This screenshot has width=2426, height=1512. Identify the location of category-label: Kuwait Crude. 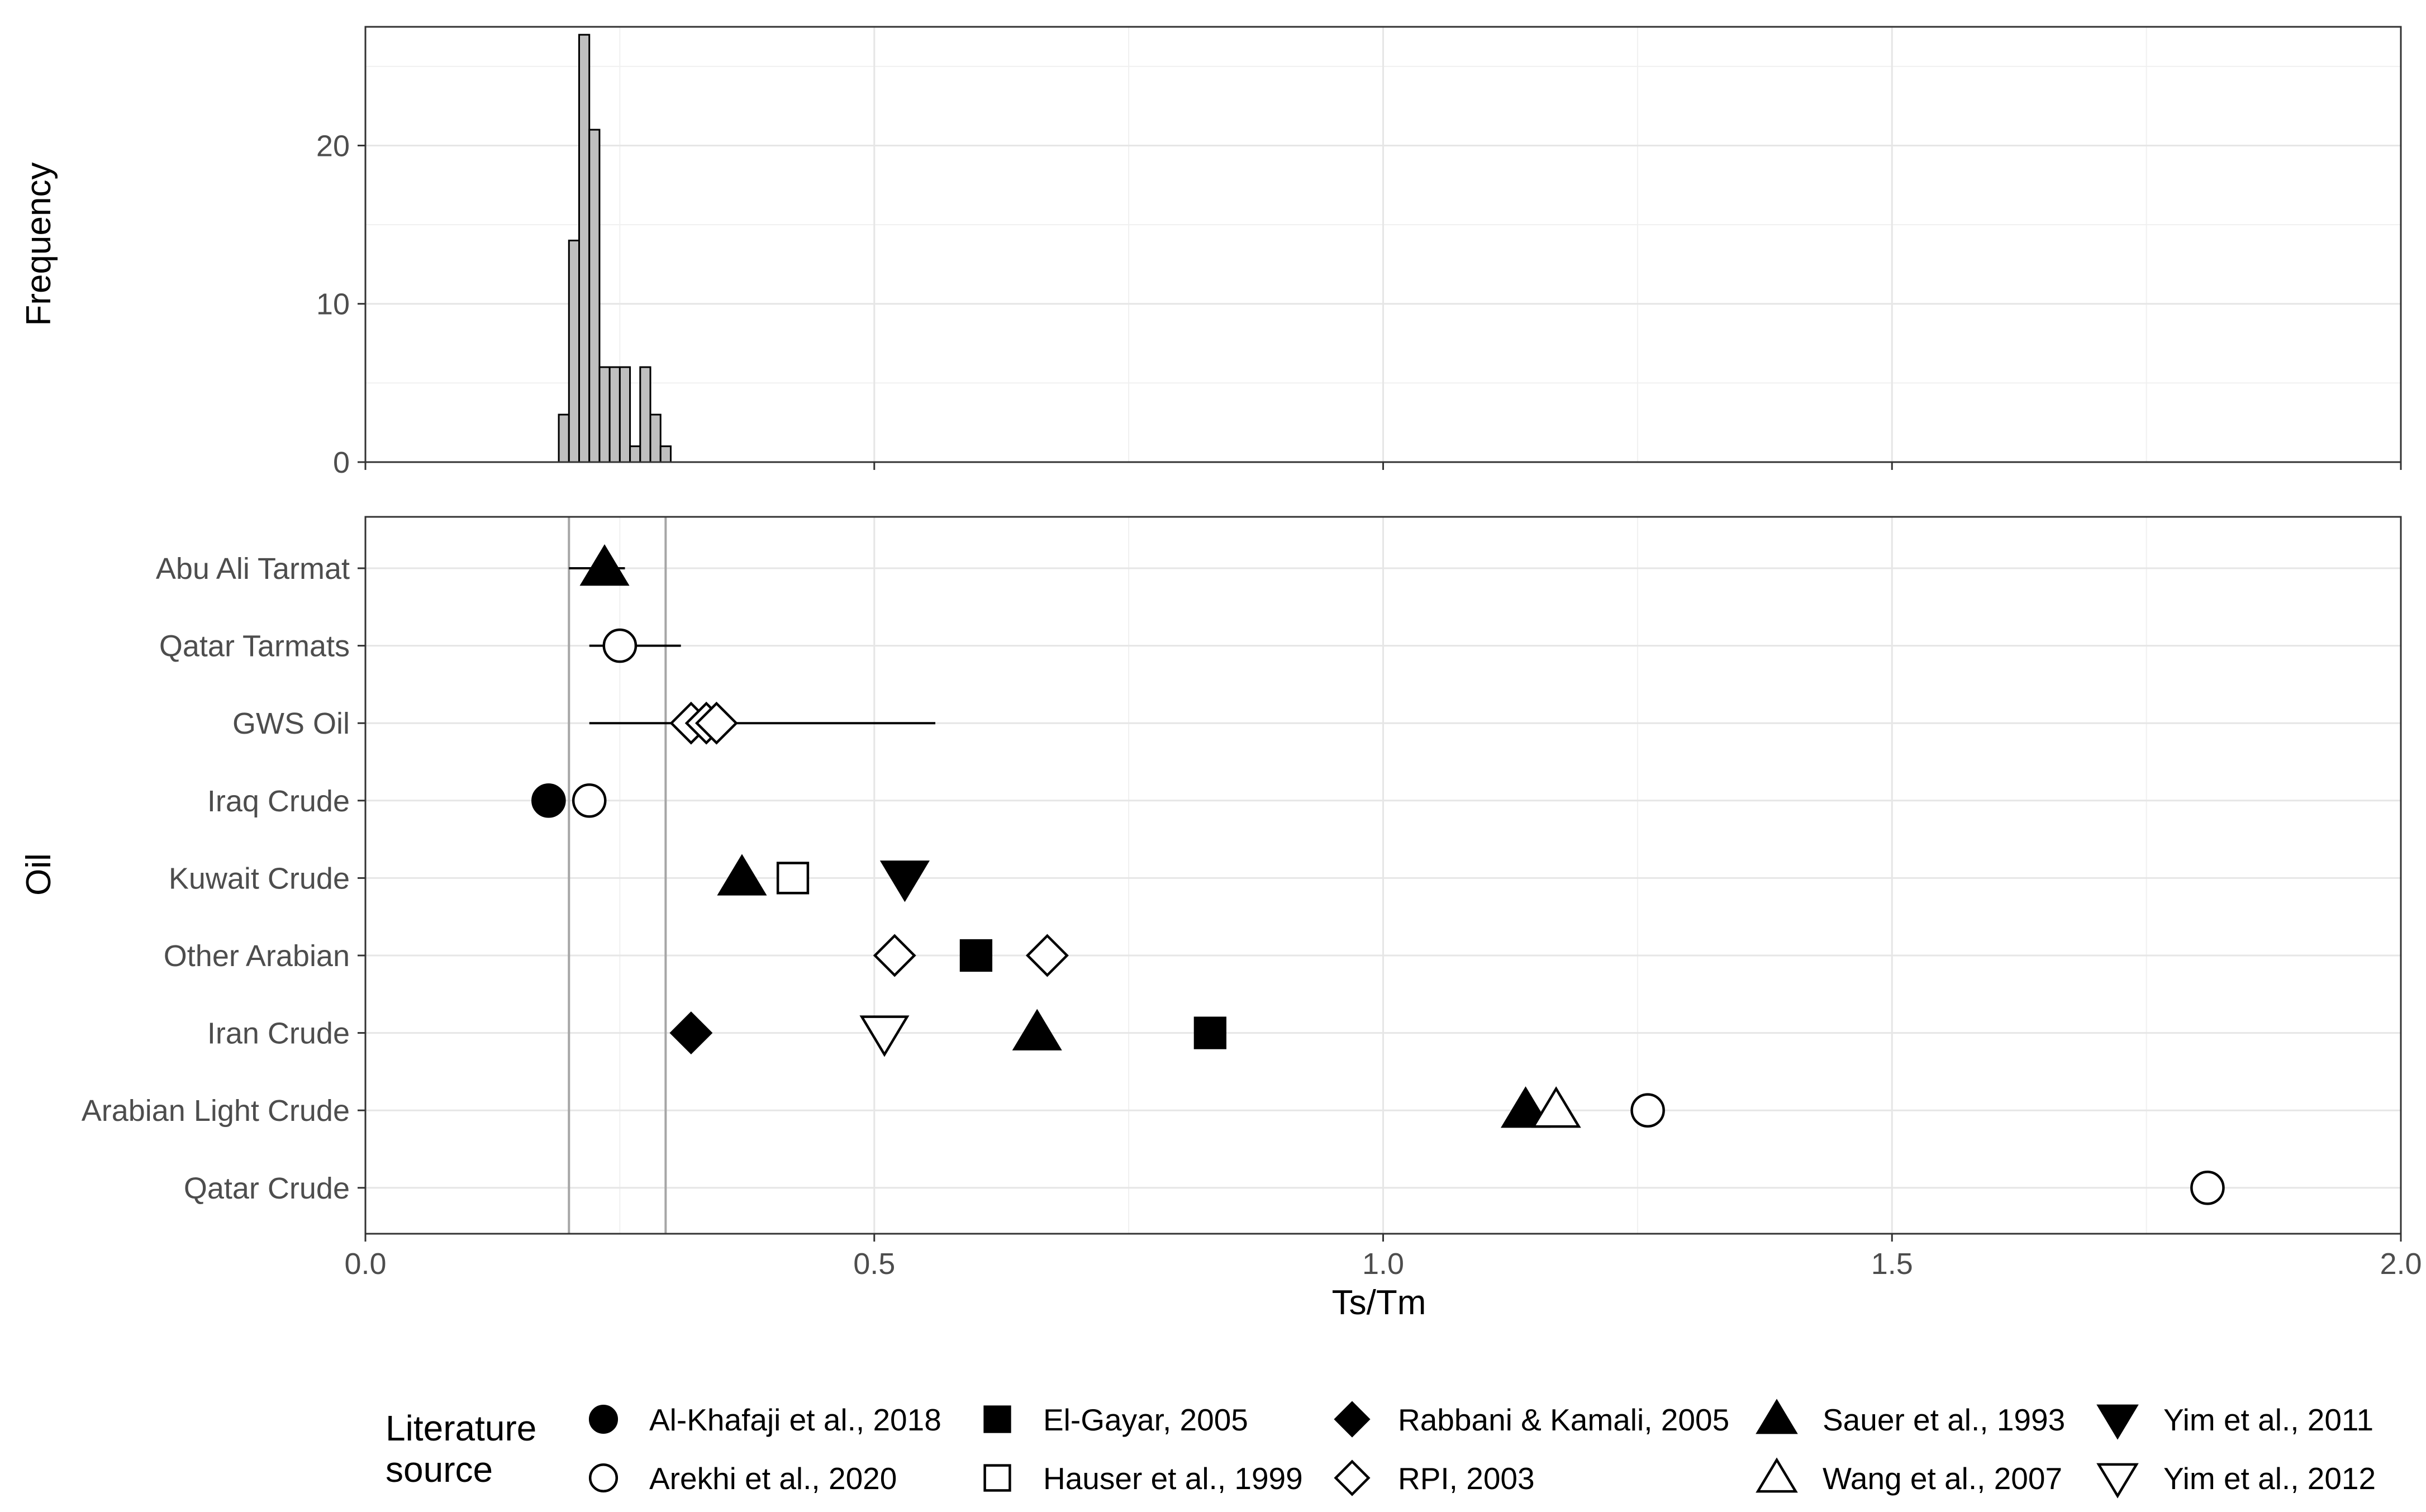
(259, 878).